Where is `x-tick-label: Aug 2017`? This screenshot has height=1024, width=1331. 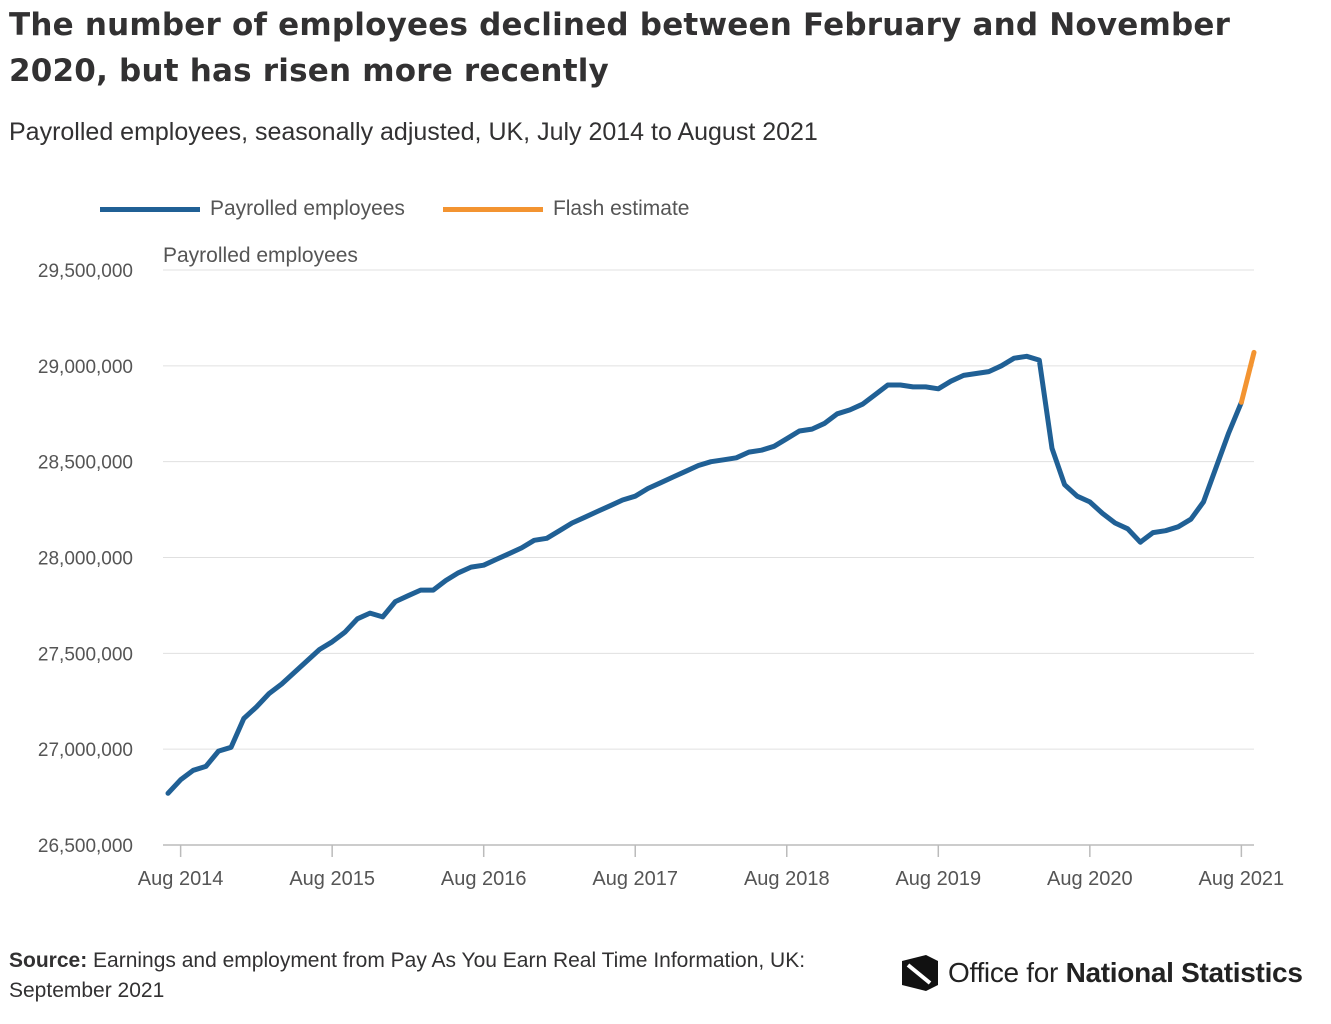
x-tick-label: Aug 2017 is located at coordinates (635, 879).